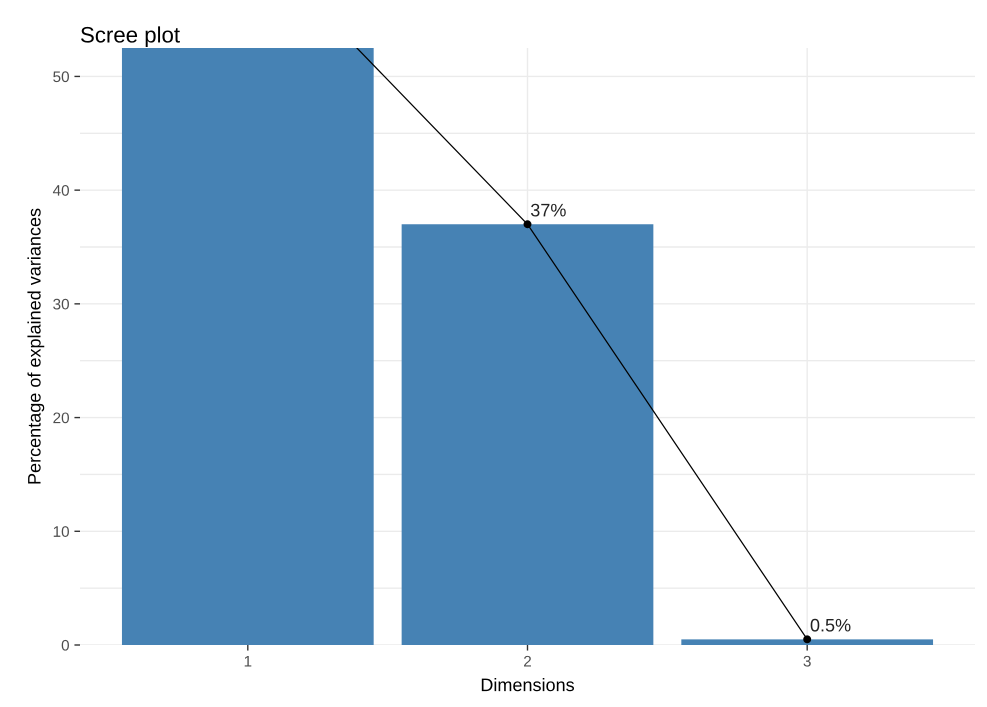 The image size is (987, 707). I want to click on data-label: 37%, so click(548, 210).